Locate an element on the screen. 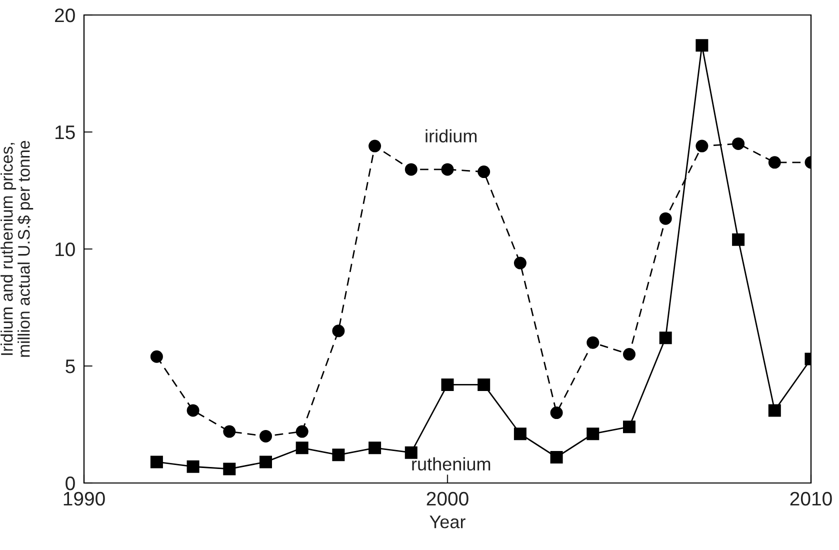 This screenshot has height=550, width=839. x-tick-label: 2000 is located at coordinates (447, 499).